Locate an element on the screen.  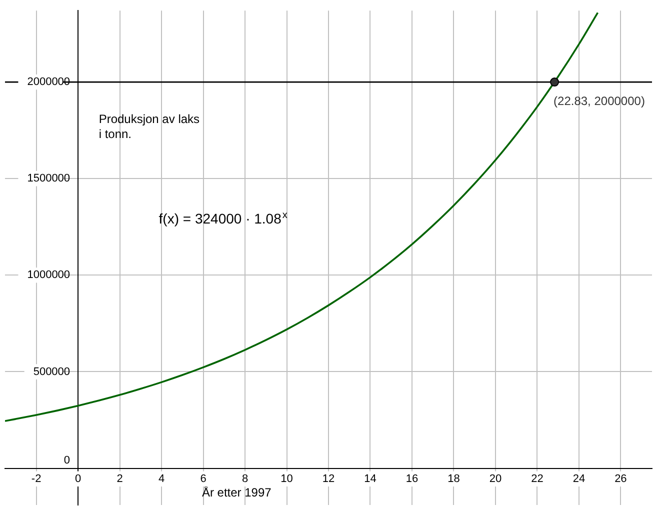
x-tick-label: 14 is located at coordinates (370, 478).